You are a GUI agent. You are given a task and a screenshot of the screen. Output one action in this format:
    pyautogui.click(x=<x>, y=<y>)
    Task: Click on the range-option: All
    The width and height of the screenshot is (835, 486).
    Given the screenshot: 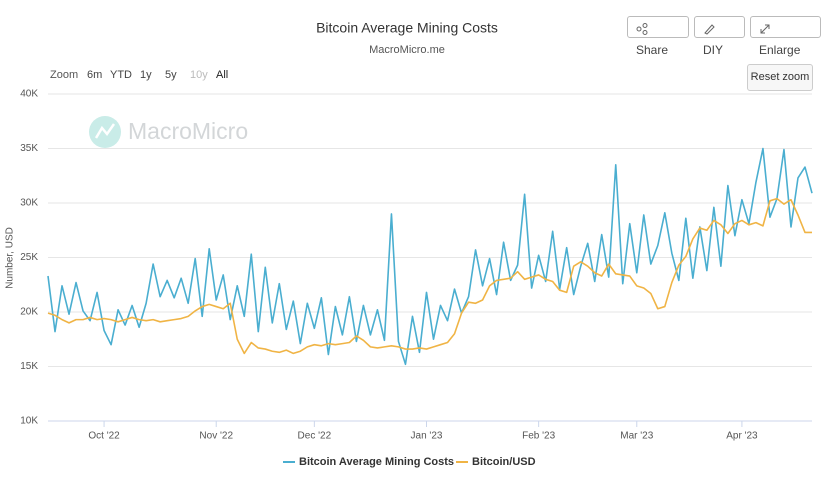 What is the action you would take?
    pyautogui.click(x=222, y=75)
    